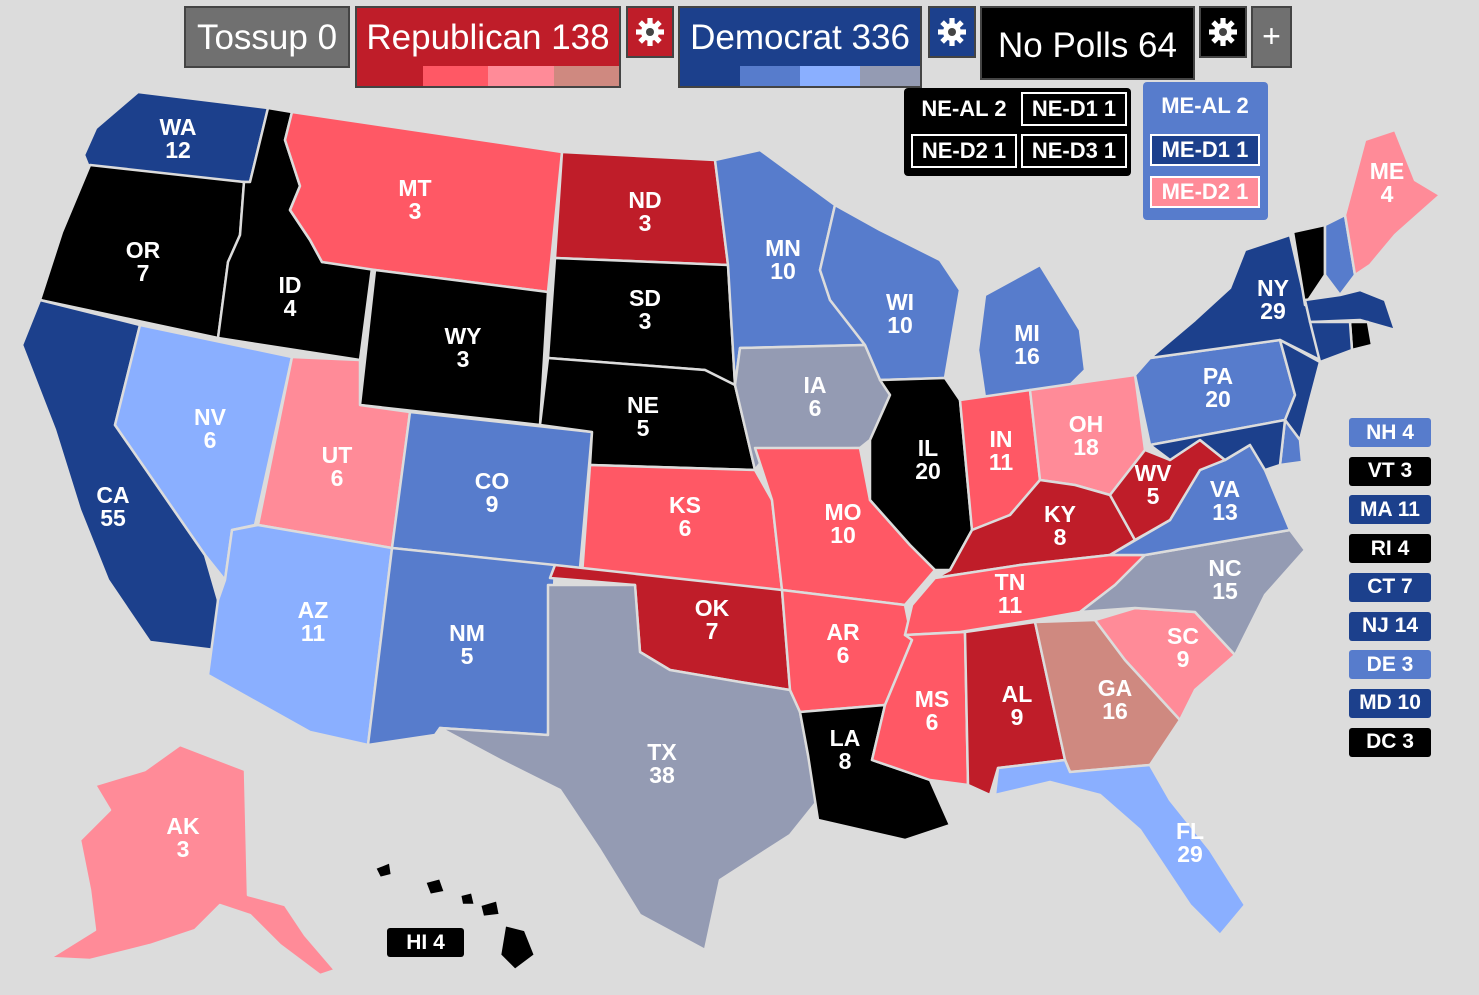 This screenshot has height=995, width=1479. What do you see at coordinates (423, 202) in the screenshot?
I see `state-mt` at bounding box center [423, 202].